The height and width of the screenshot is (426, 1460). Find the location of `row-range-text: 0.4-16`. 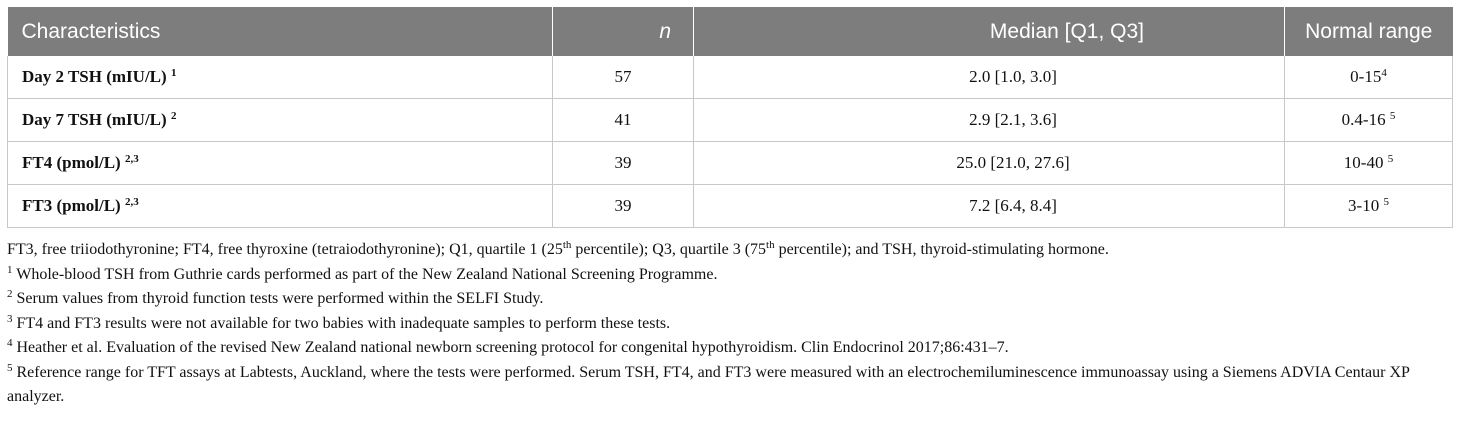

row-range-text: 0.4-16 is located at coordinates (1365, 119).